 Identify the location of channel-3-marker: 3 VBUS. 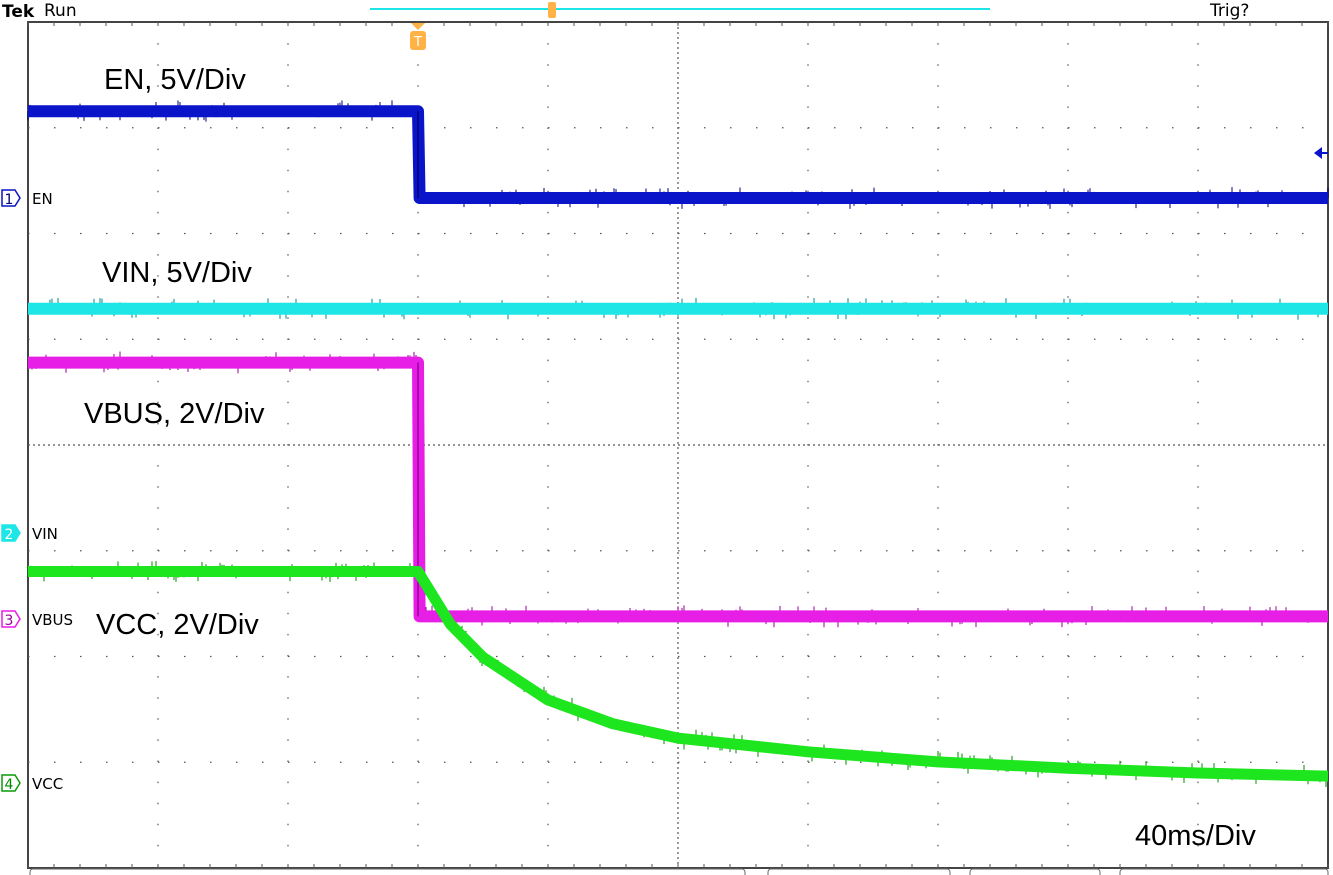
(37, 619).